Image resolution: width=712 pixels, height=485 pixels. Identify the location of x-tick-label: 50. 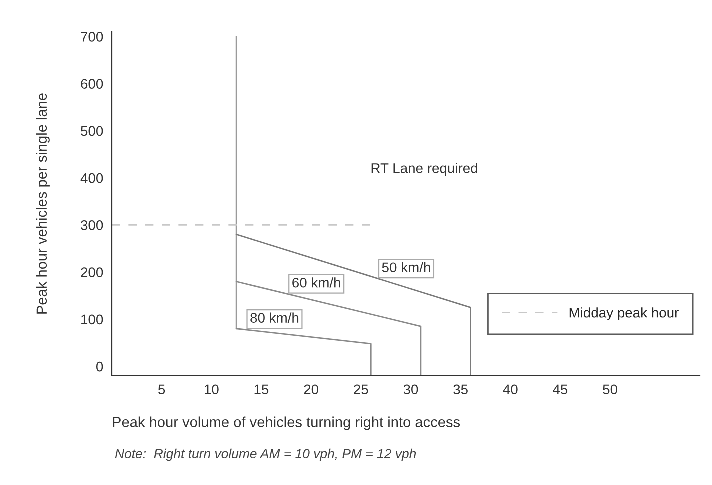
(610, 389).